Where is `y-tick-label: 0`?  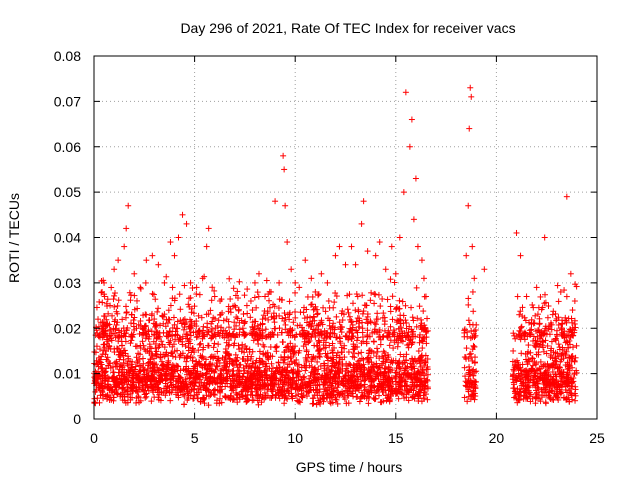
y-tick-label: 0 is located at coordinates (77, 419).